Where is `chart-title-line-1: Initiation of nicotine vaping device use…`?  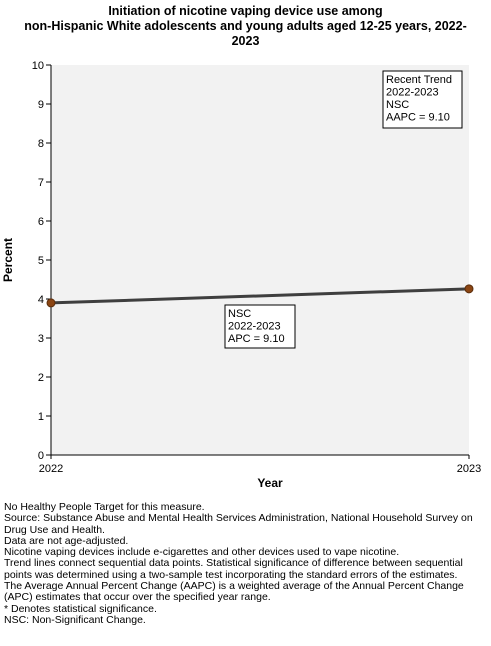
chart-title-line-1: Initiation of nicotine vaping device use… is located at coordinates (245, 11).